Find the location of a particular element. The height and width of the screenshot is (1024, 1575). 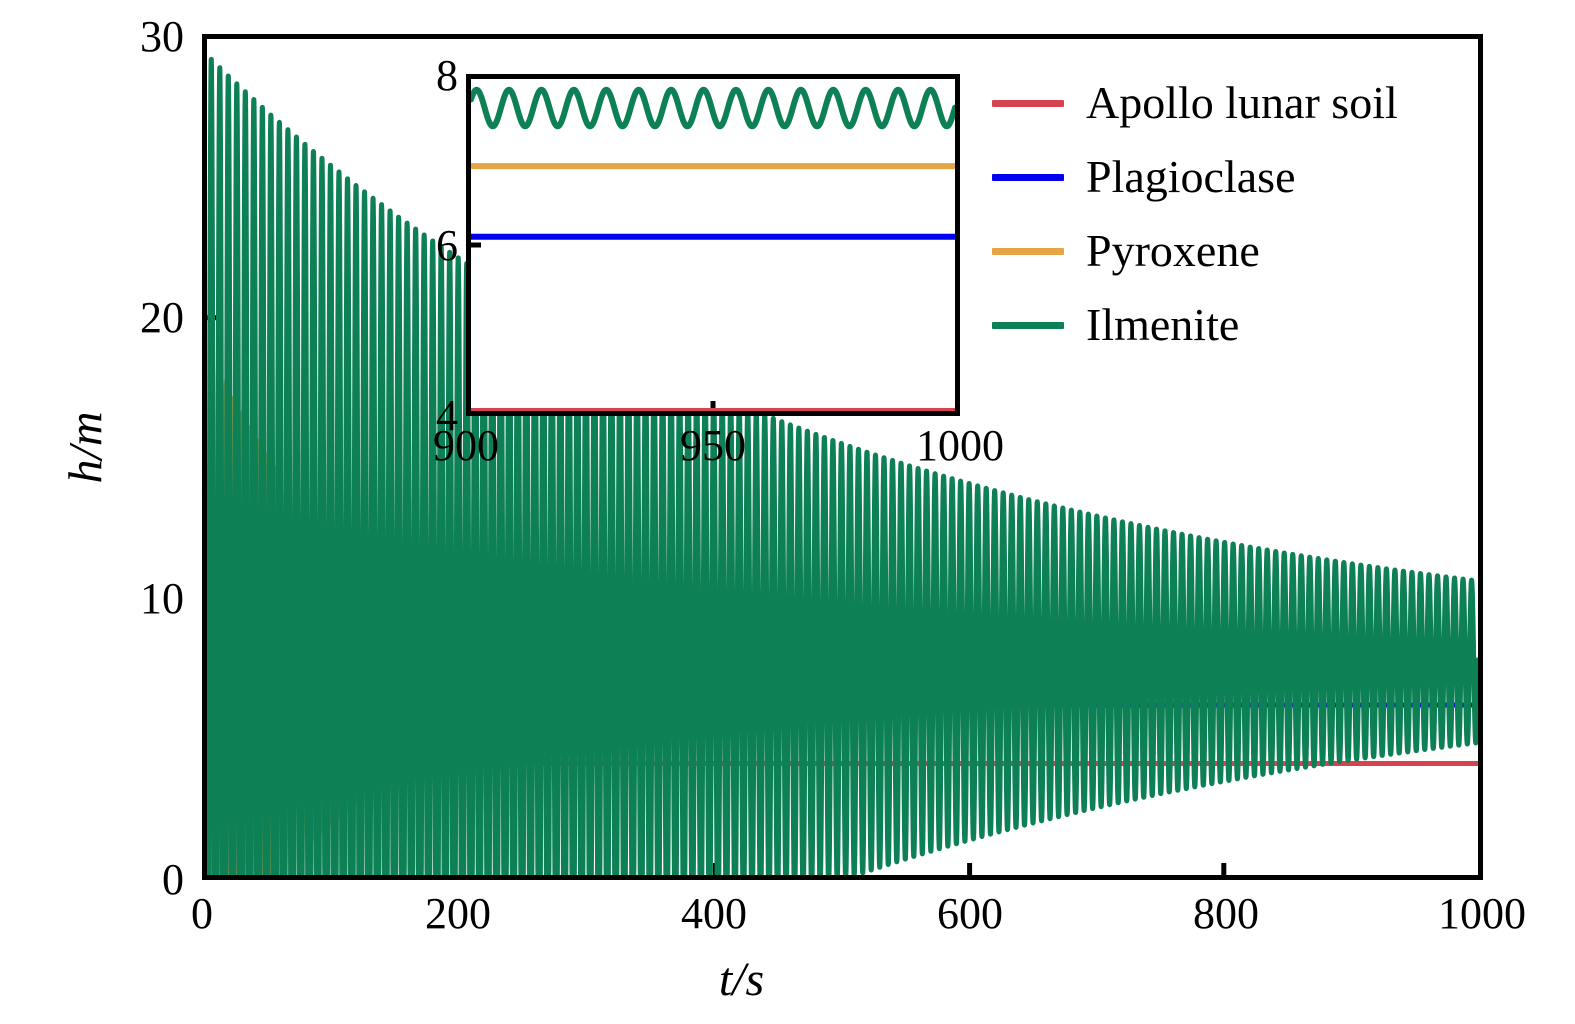

inset-x-tick-label: 1000 is located at coordinates (960, 445).